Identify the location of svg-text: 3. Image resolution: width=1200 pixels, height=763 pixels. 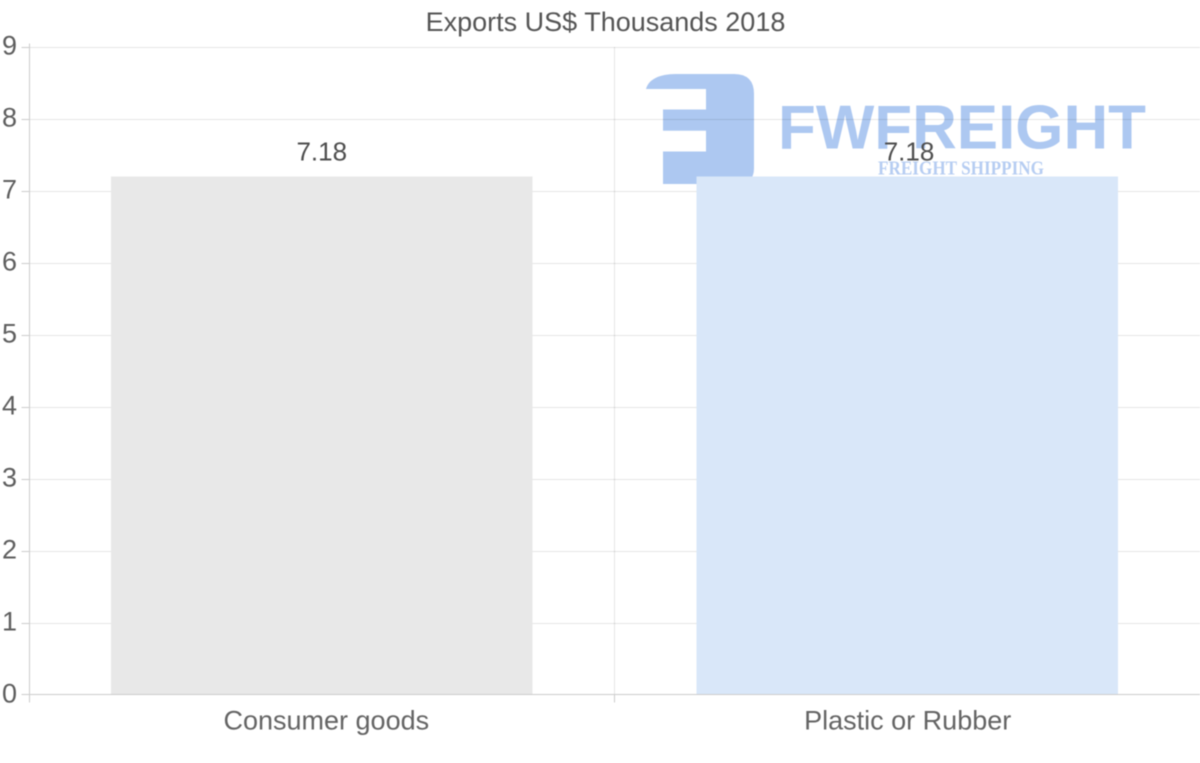
(9, 478).